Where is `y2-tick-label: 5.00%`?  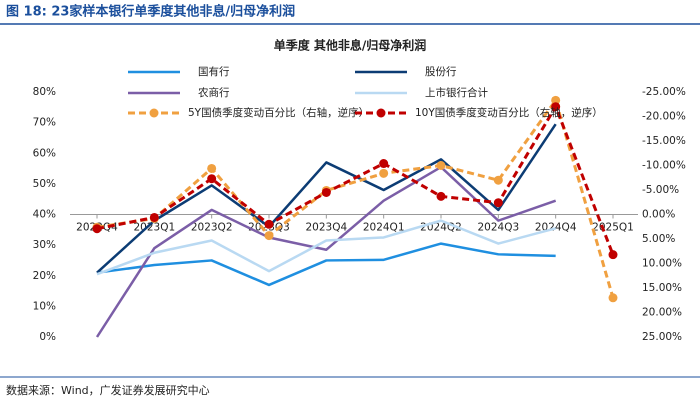
y2-tick-label: 5.00% is located at coordinates (658, 239).